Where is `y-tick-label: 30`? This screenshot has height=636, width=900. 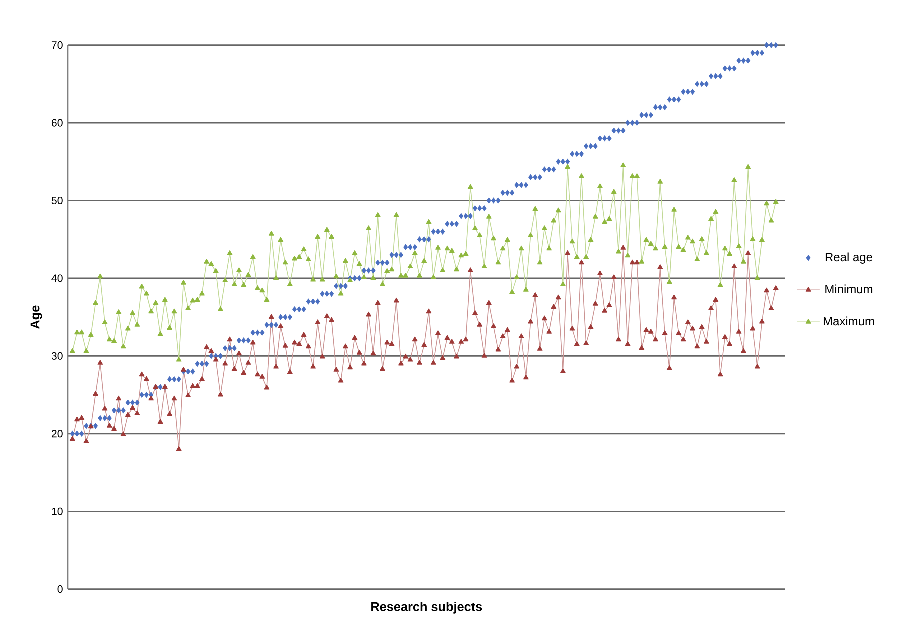 y-tick-label: 30 is located at coordinates (57, 356).